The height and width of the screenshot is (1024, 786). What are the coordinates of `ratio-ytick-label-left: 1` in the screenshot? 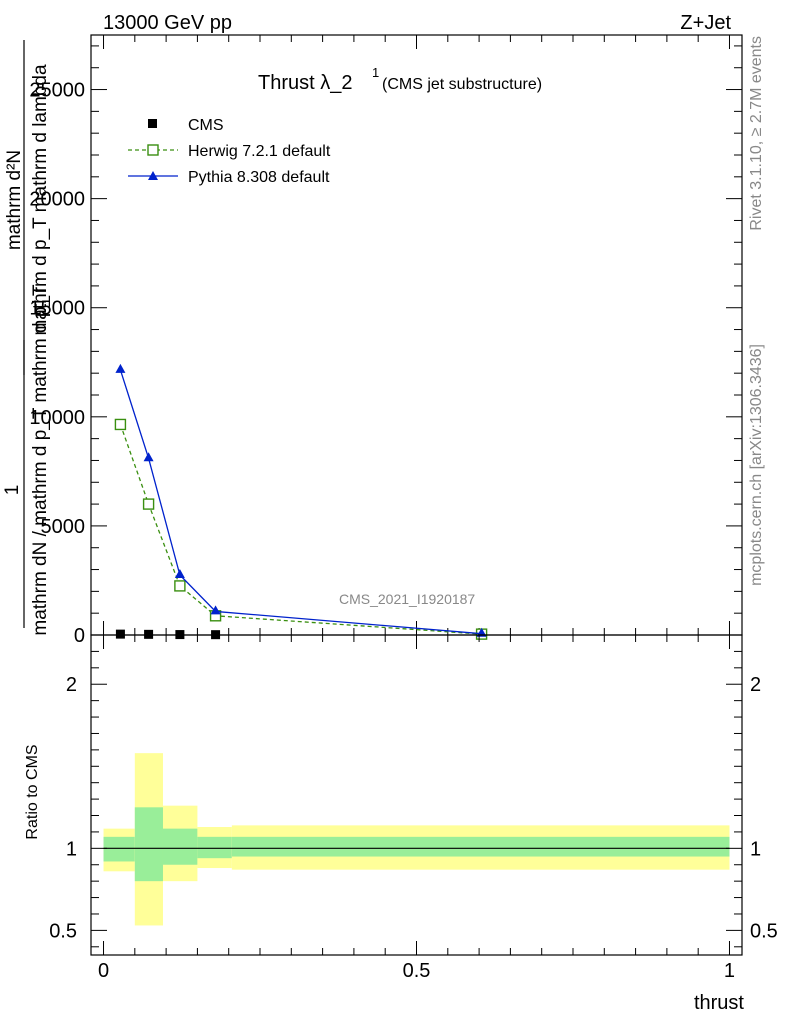 It's located at (71, 849).